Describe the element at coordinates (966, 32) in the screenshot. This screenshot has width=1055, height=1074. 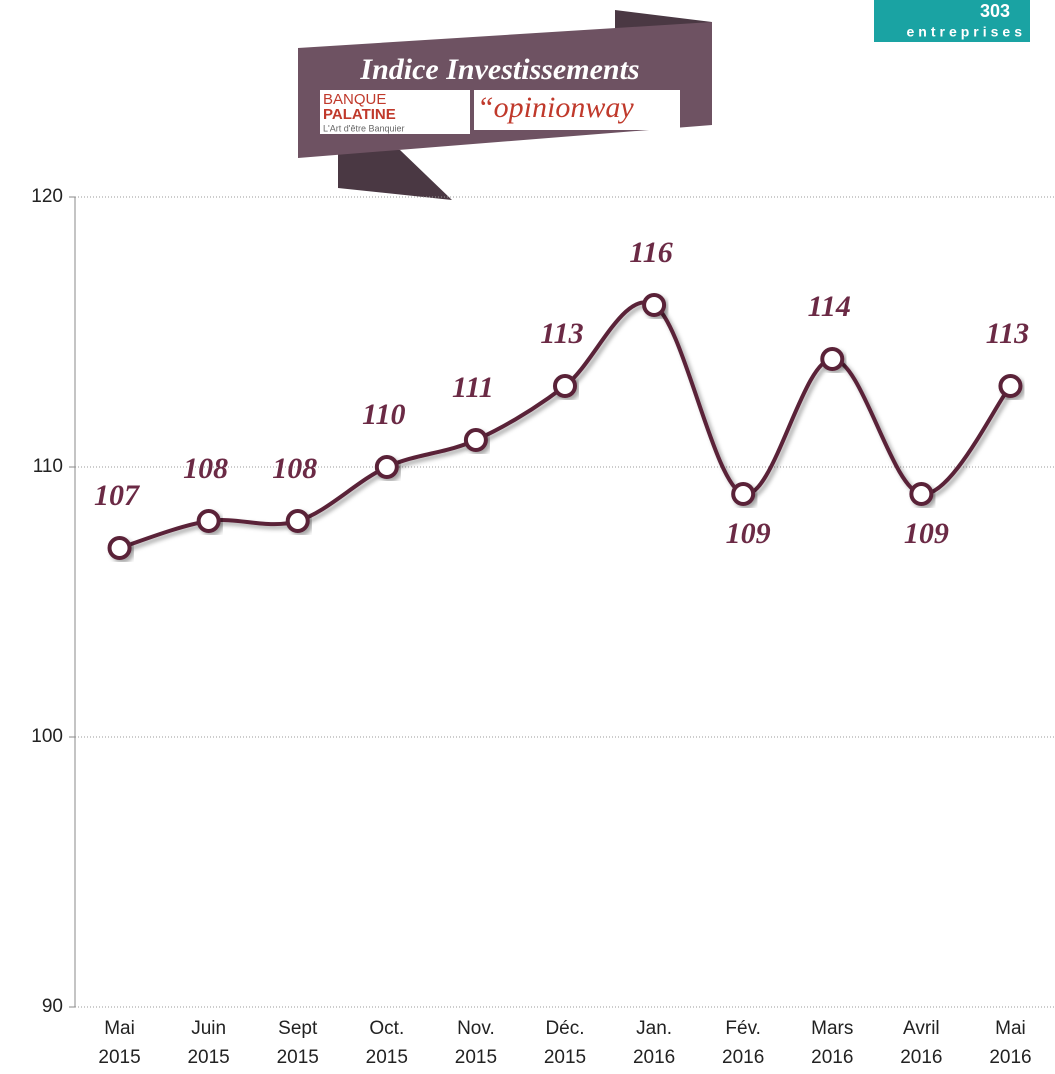
I see `badge-label: entreprises` at that location.